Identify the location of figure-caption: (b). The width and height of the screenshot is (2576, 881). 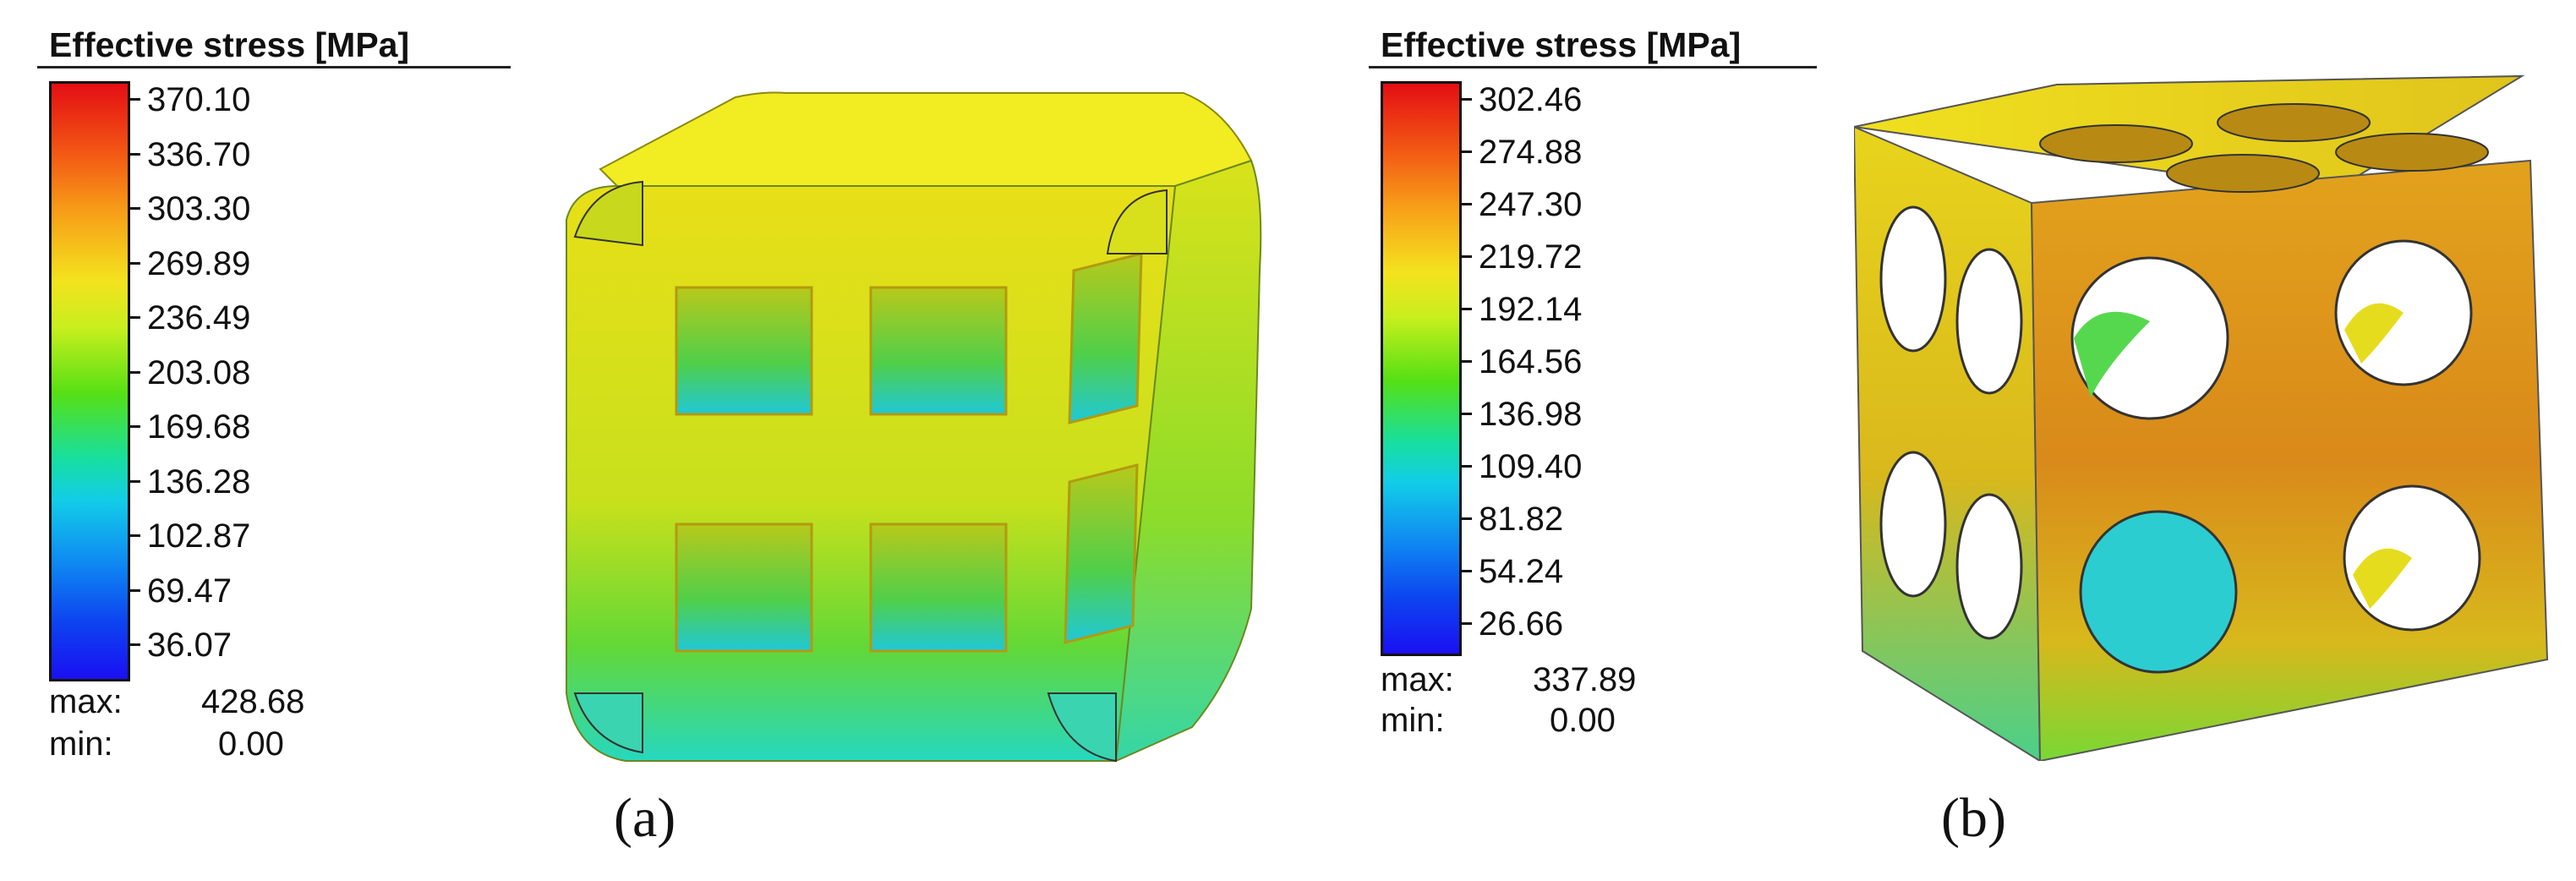
(1974, 818).